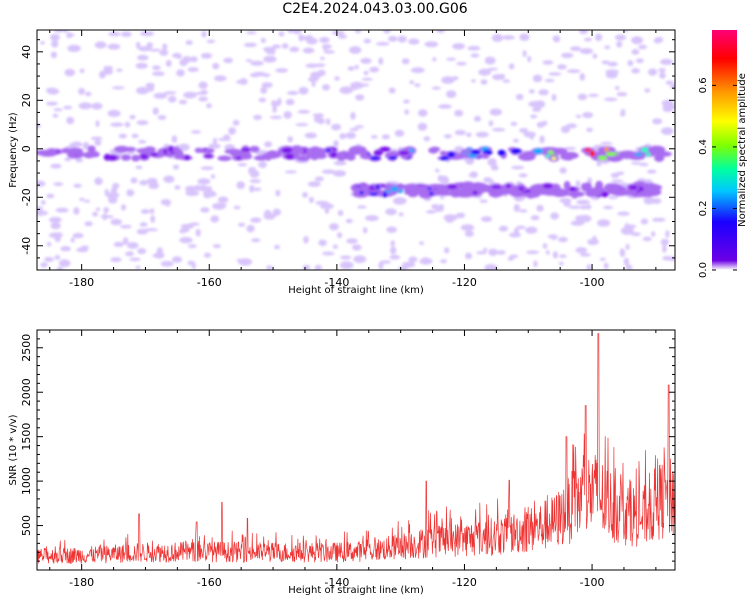 This screenshot has width=750, height=600. I want to click on colorbar-tick-label: 0.0, so click(703, 270).